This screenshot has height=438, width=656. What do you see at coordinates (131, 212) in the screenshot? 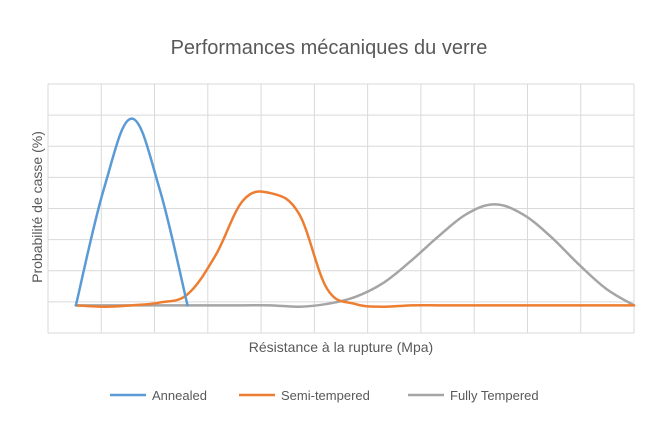
I see `series-line-annealed` at bounding box center [131, 212].